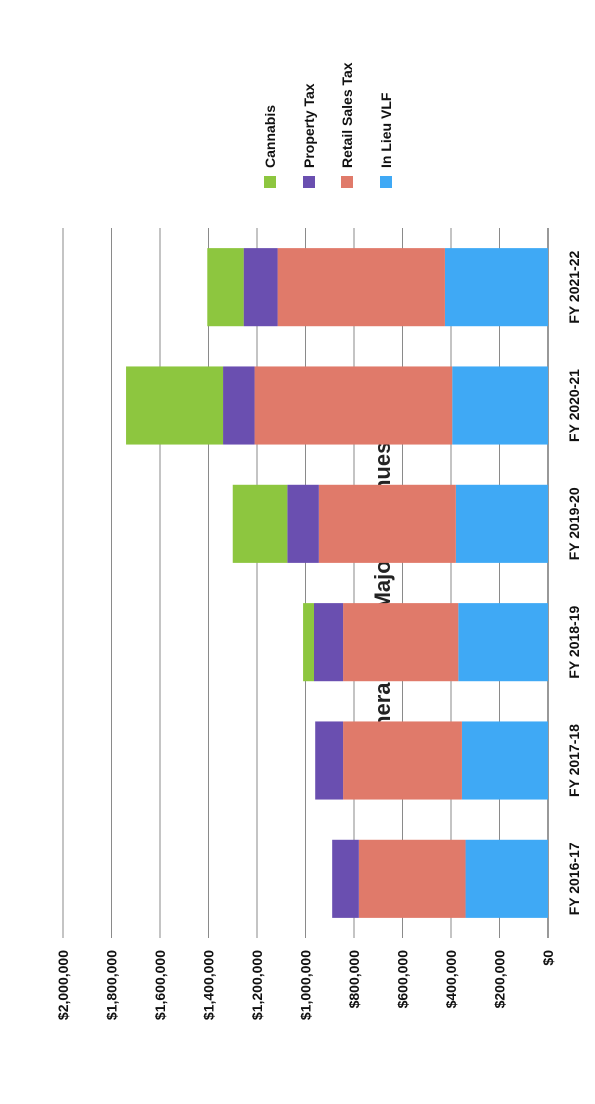 The image size is (595, 1104). Describe the element at coordinates (309, 125) in the screenshot. I see `legend-label-property-tax: Property Tax` at that location.